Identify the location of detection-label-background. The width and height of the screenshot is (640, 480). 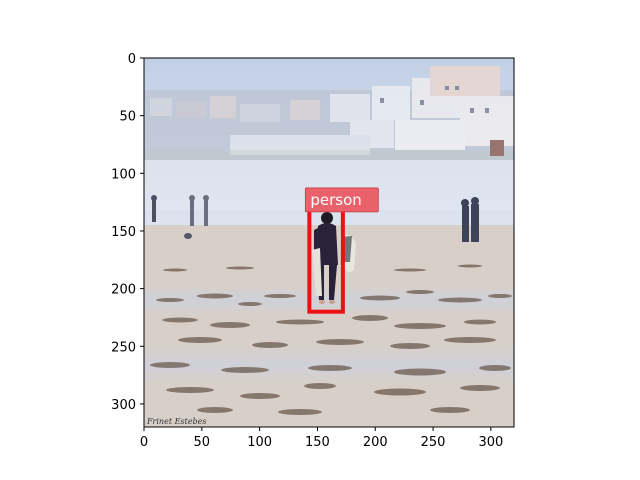
(341, 200).